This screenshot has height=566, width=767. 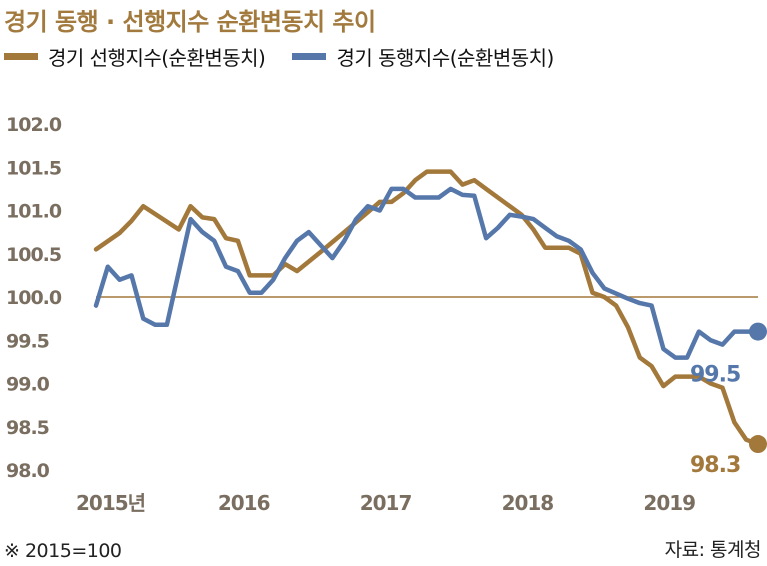 I want to click on chart-legend: 경기 선행지수(순환변동치) 경기 동행지수(순환변동치), so click(x=290, y=62).